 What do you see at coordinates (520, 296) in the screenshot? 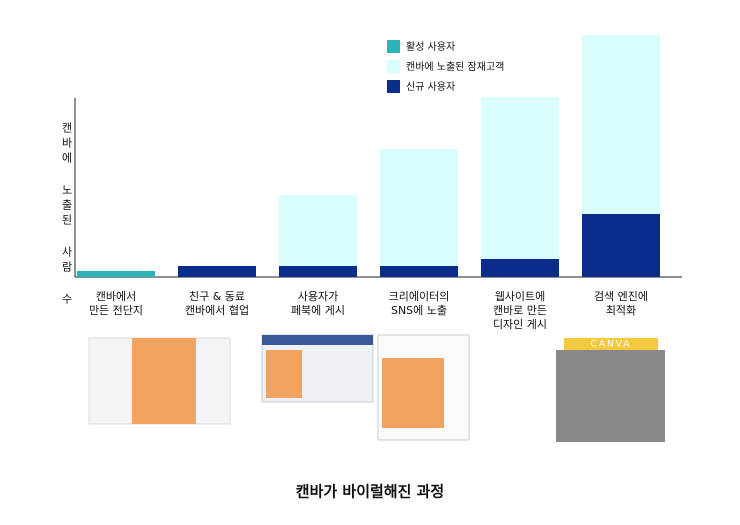
I see `x-tick-label: 웹사이트에` at bounding box center [520, 296].